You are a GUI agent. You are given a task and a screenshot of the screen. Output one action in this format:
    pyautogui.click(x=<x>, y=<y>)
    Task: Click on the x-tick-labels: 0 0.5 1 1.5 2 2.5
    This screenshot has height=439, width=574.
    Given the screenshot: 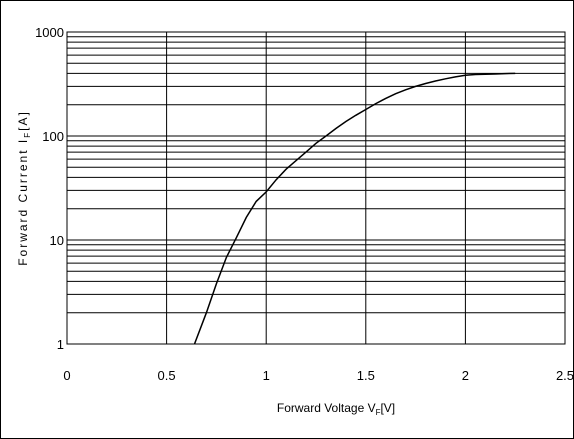 What is the action you would take?
    pyautogui.click(x=318, y=375)
    